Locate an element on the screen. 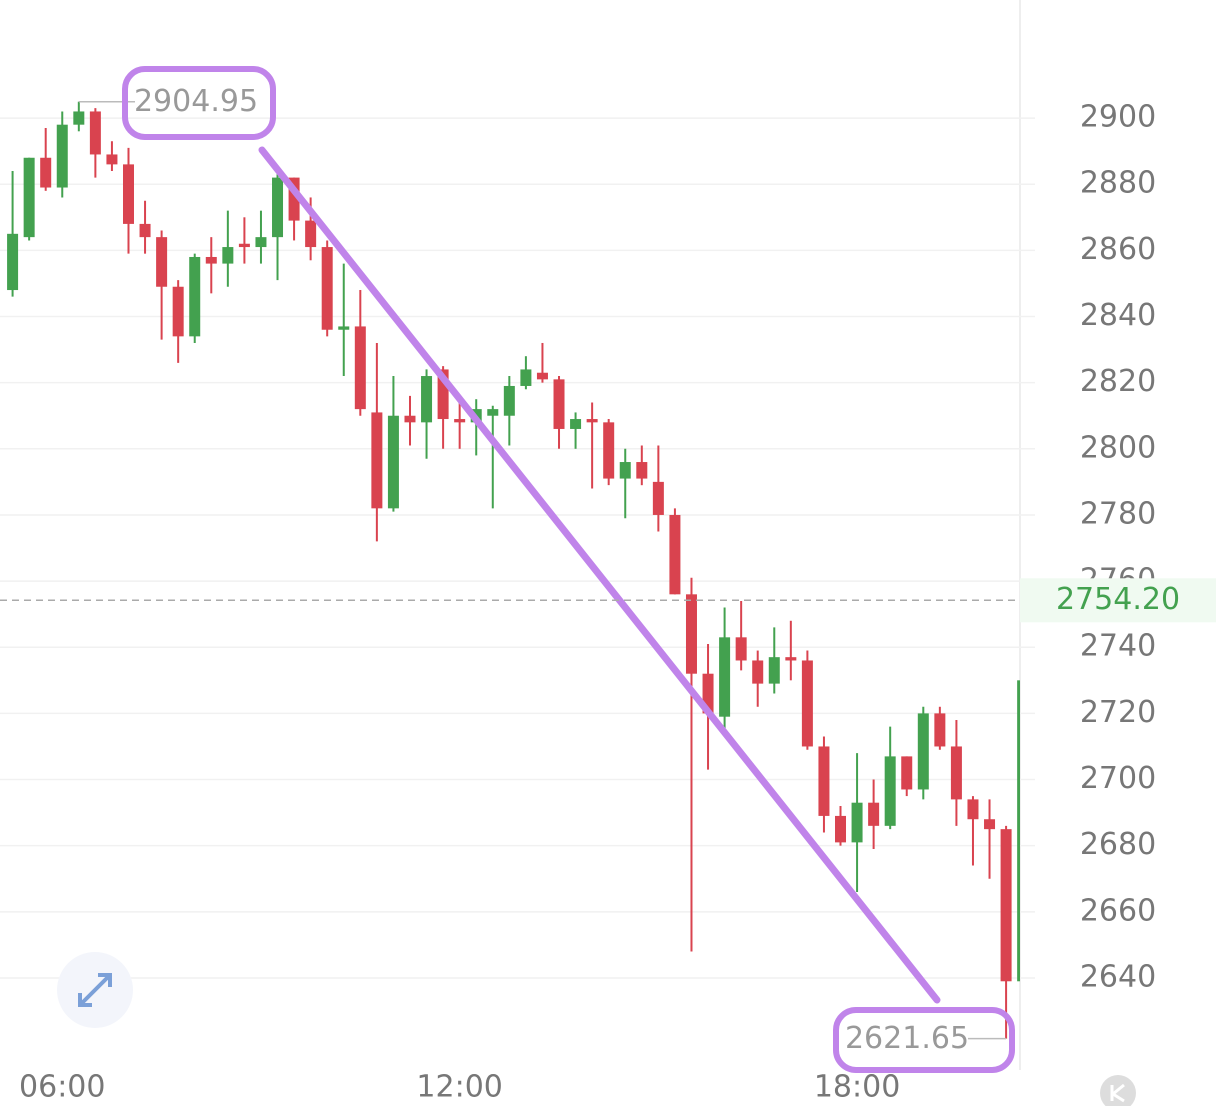 The width and height of the screenshot is (1216, 1106). expand-button is located at coordinates (95, 990).